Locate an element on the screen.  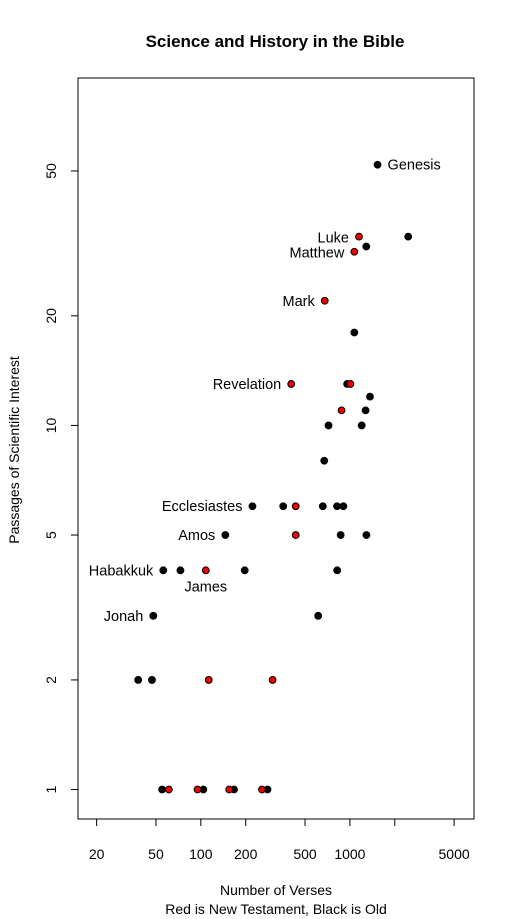
x-tick-label: 5000 is located at coordinates (454, 854).